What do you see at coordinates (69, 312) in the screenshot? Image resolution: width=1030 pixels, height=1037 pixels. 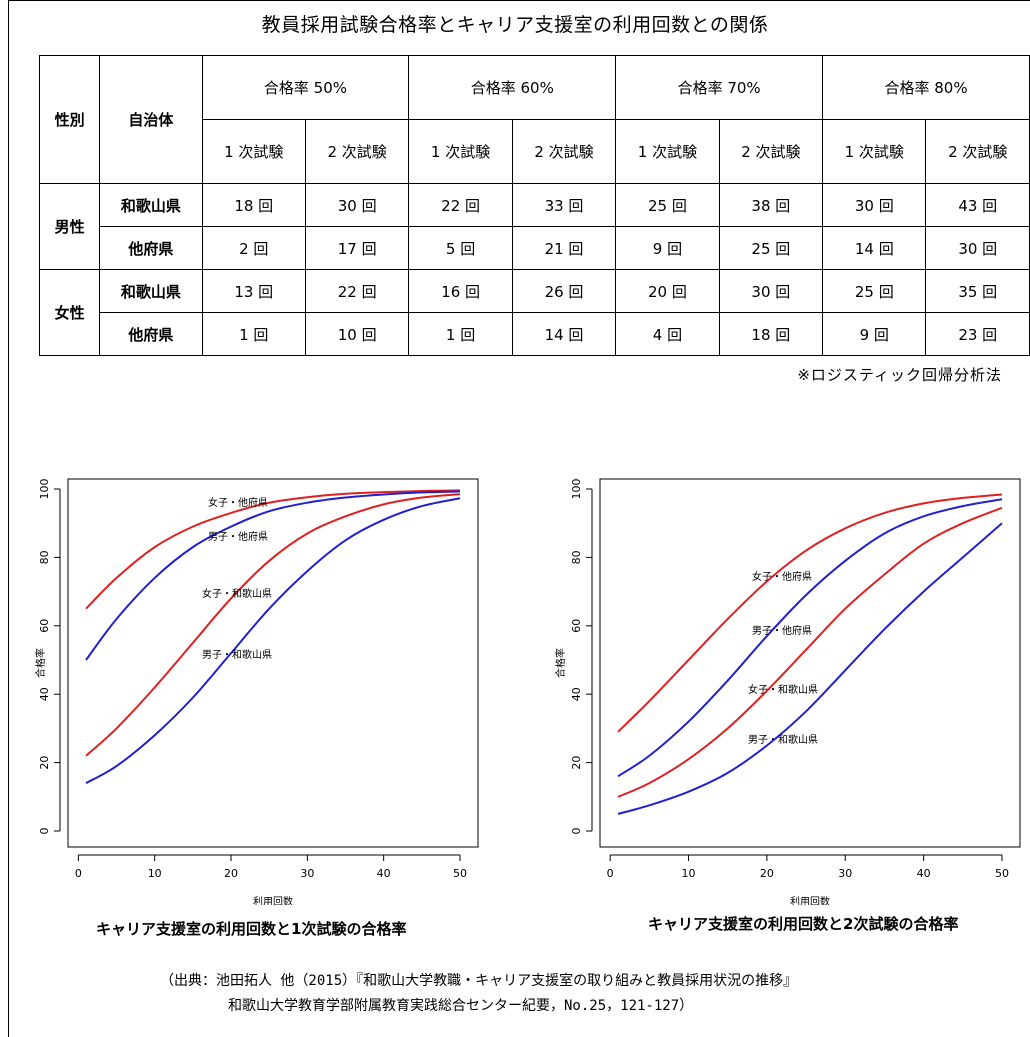 I see `gender-cell: 女性` at bounding box center [69, 312].